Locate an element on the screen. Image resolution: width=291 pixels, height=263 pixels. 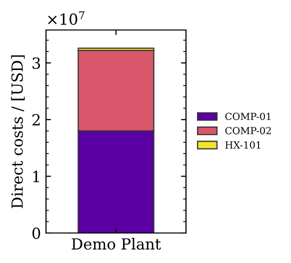
y-tick-label: 1 is located at coordinates (36, 176).